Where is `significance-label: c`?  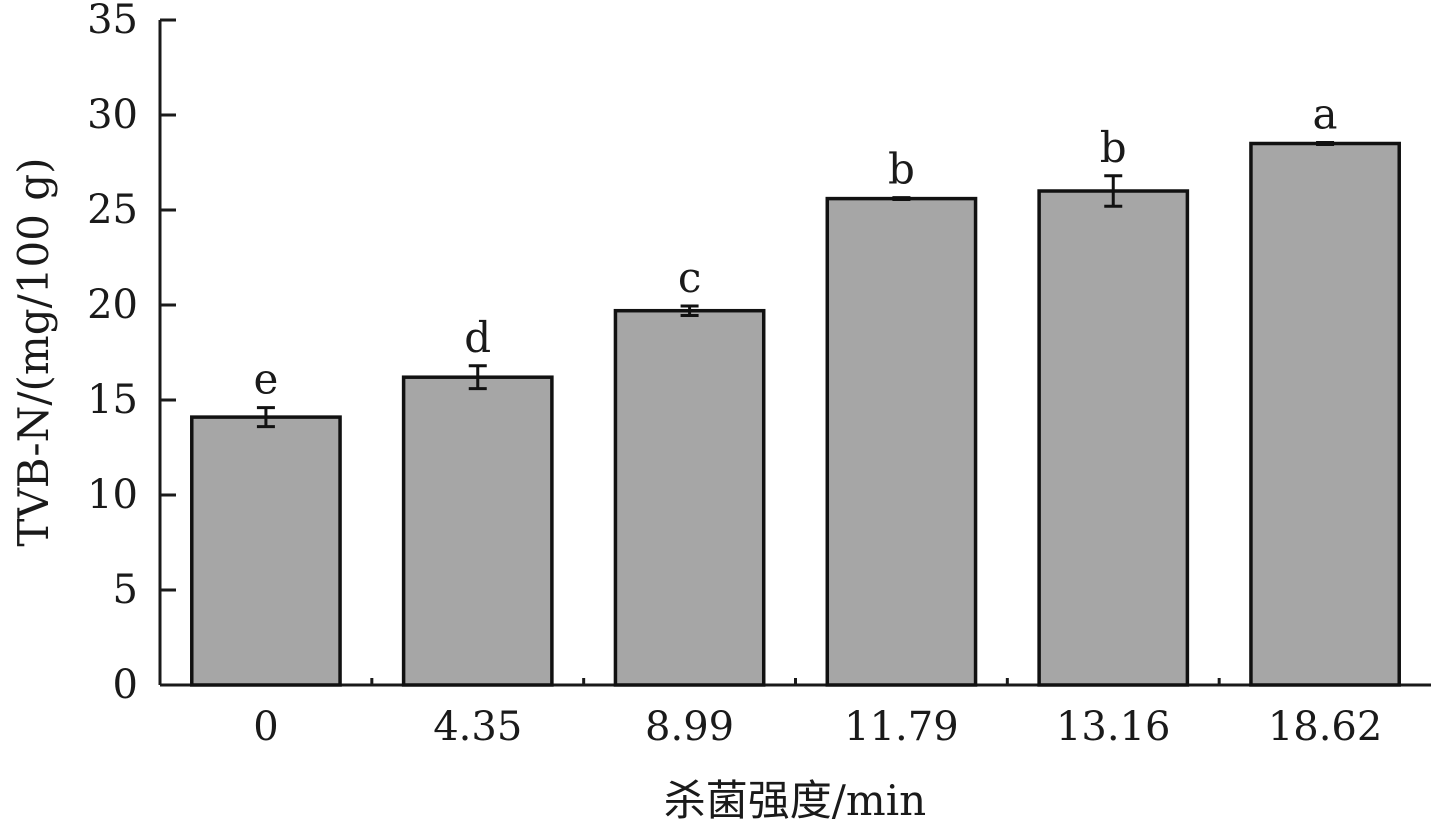
significance-label: c is located at coordinates (690, 277).